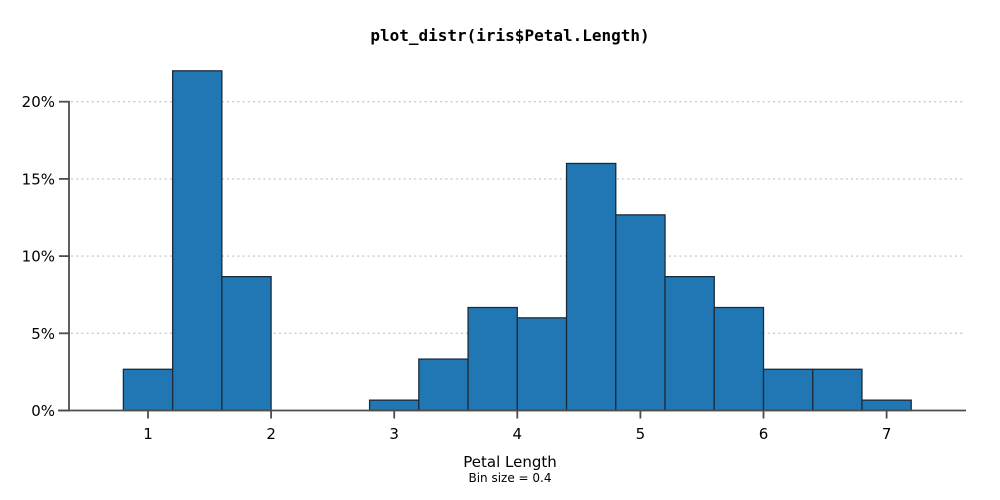 The width and height of the screenshot is (1000, 500). What do you see at coordinates (510, 462) in the screenshot?
I see `x-axis-label: Petal Length` at bounding box center [510, 462].